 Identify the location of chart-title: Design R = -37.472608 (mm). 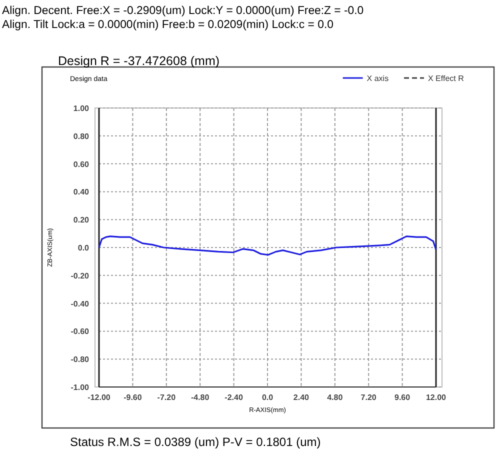
(139, 61).